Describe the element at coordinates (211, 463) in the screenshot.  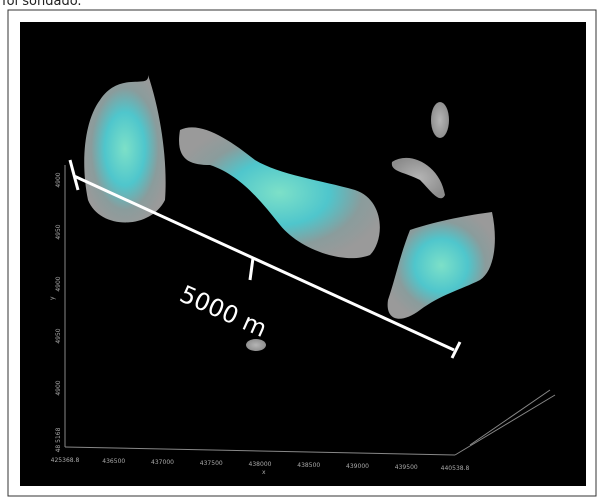
I see `x-tick-label: 437500` at that location.